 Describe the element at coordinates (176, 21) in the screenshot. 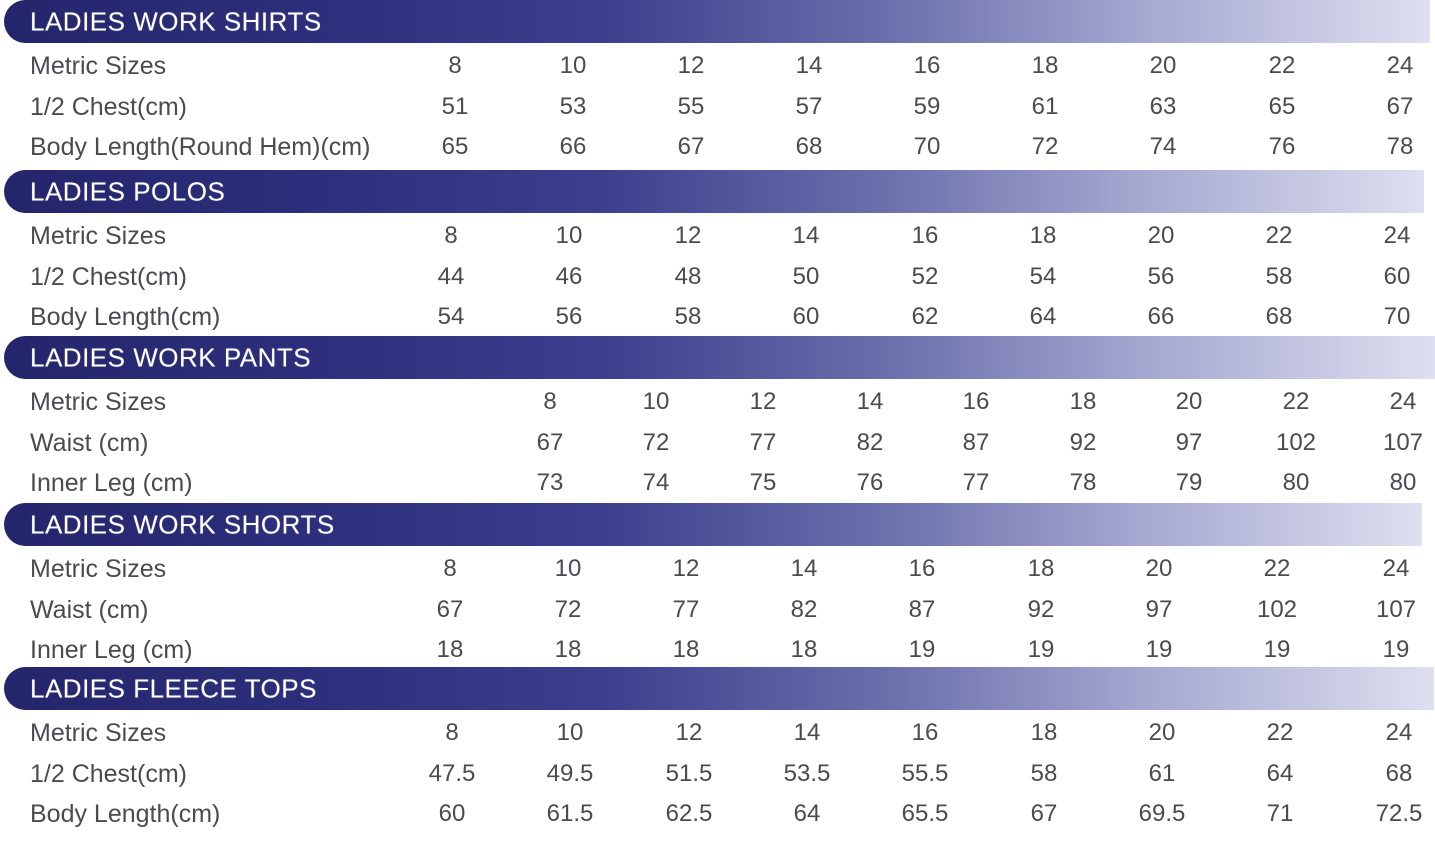

I see `section-title: LADIES WORK SHIRTS` at that location.